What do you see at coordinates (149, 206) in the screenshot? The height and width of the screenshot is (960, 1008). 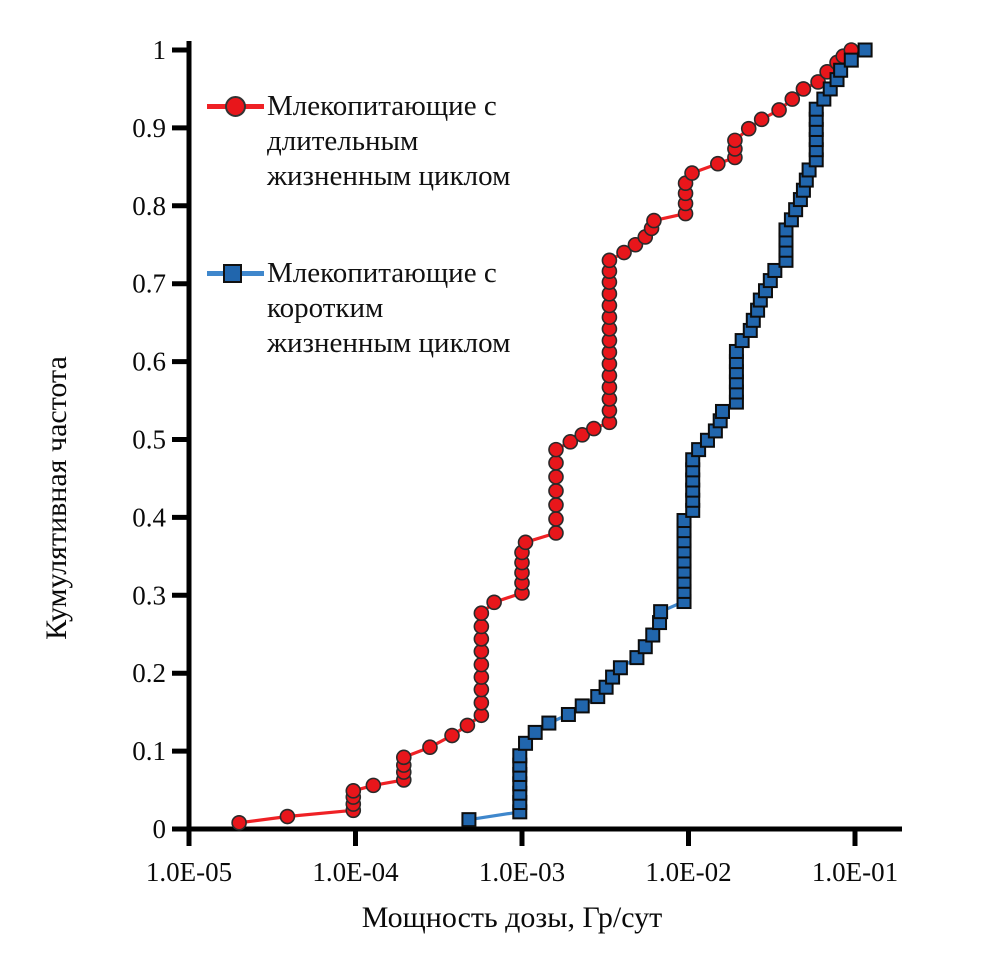 I see `y-tick-label: 0.8` at bounding box center [149, 206].